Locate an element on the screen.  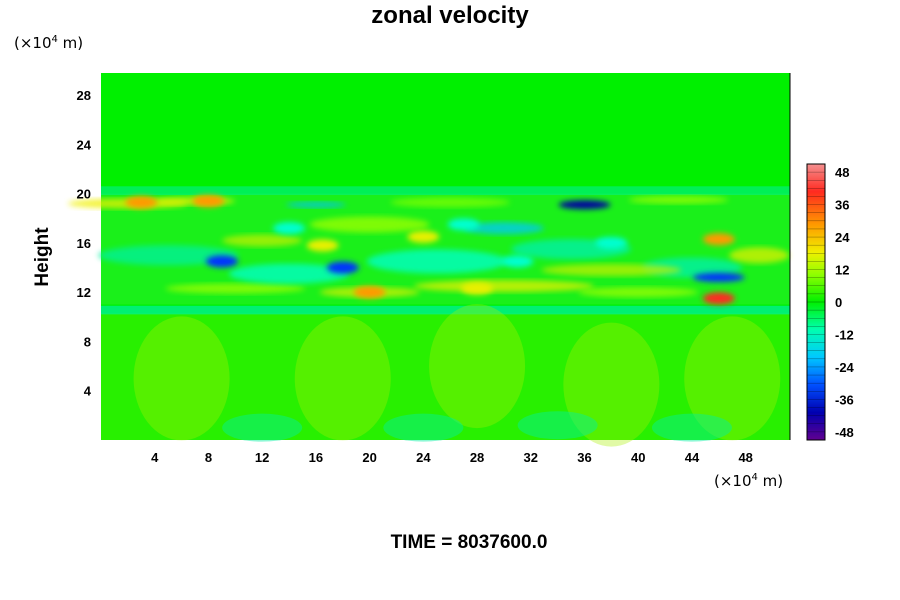
colorbar-tick-label: -12 is located at coordinates (844, 334).